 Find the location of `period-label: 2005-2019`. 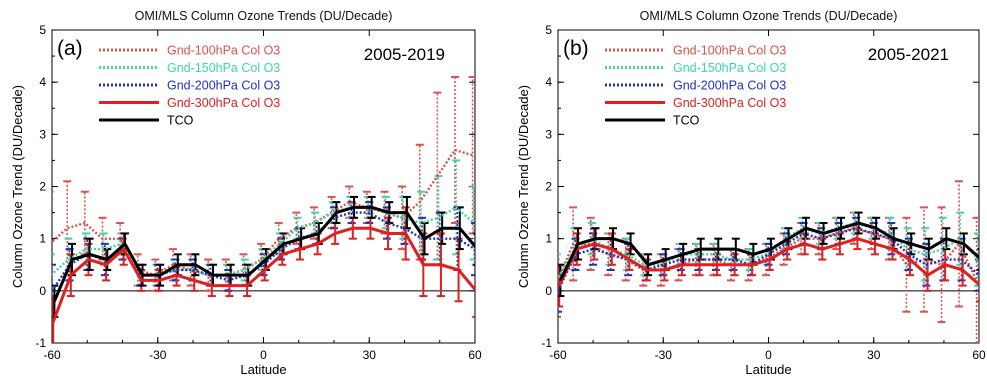

period-label: 2005-2019 is located at coordinates (404, 54).